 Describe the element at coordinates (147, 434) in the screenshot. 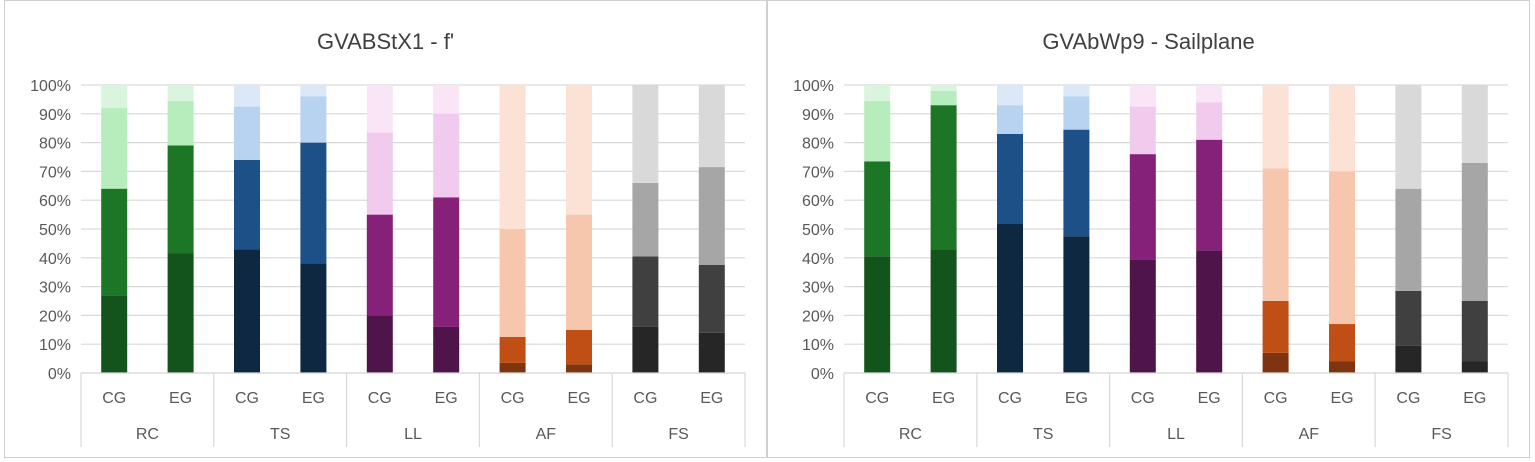

I see `x-group-label: RC` at that location.